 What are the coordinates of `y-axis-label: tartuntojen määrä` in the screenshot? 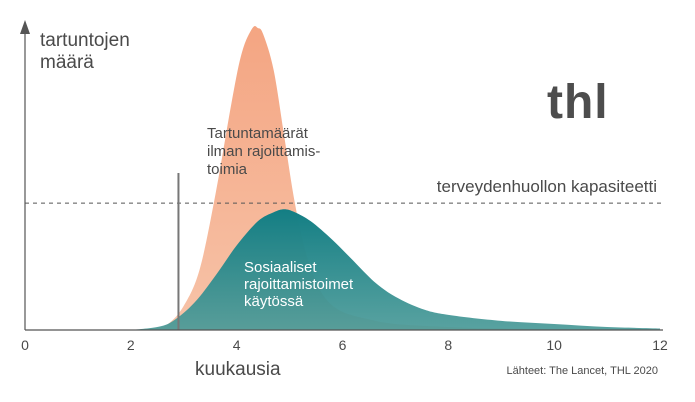 It's located at (85, 51).